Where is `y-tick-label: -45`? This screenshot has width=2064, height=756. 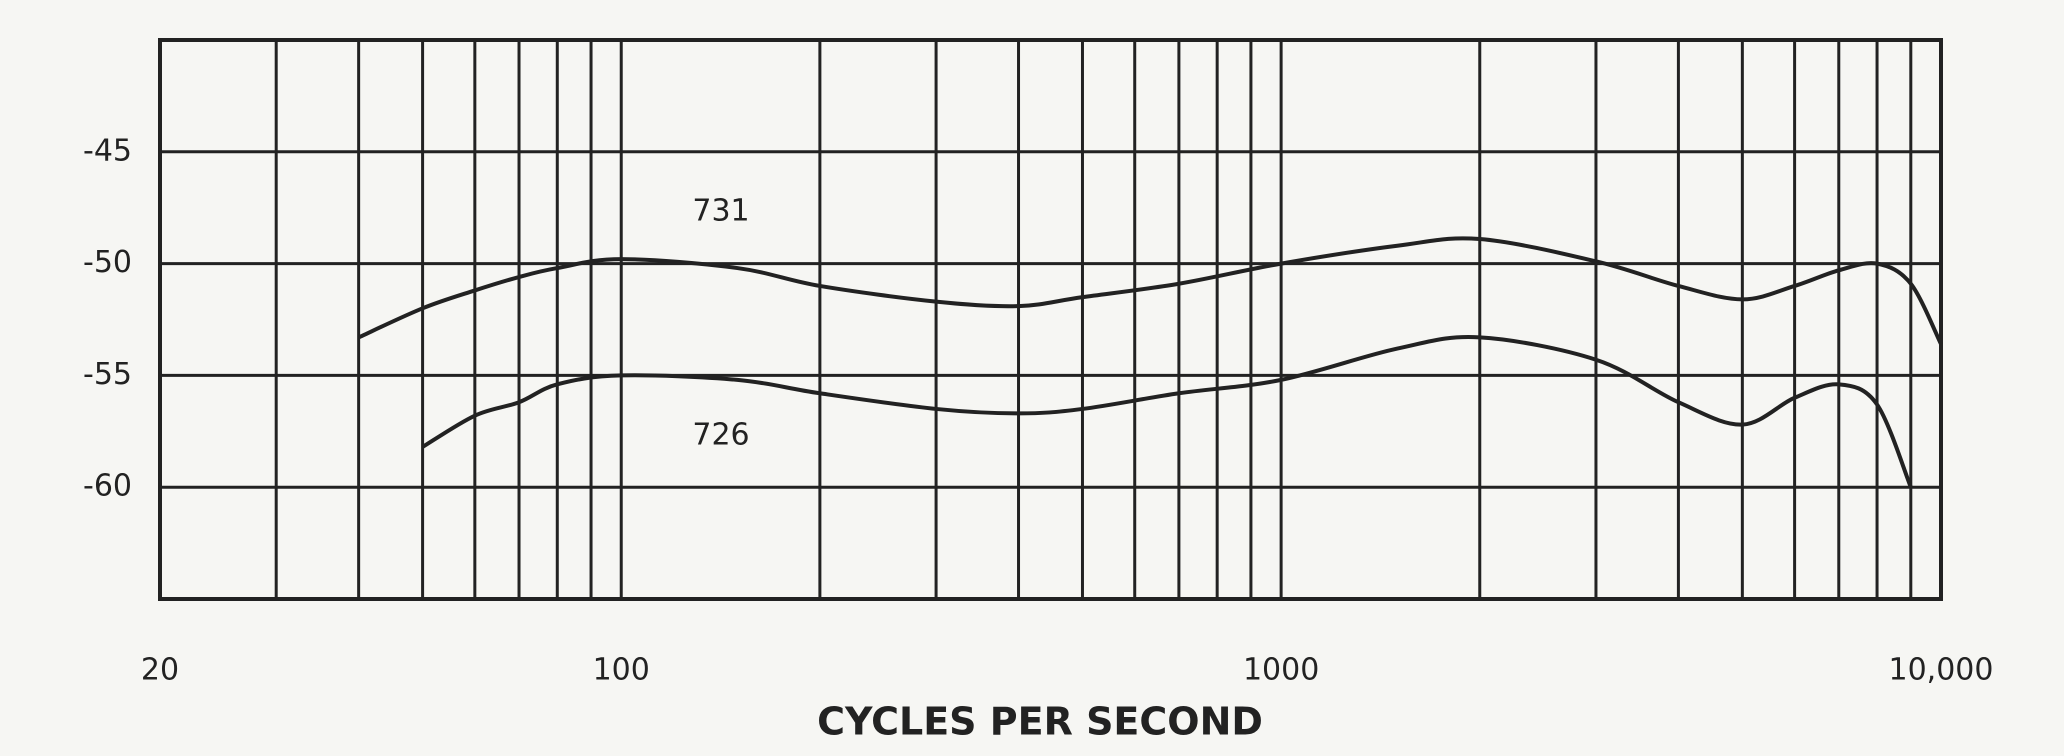 y-tick-label: -45 is located at coordinates (107, 150).